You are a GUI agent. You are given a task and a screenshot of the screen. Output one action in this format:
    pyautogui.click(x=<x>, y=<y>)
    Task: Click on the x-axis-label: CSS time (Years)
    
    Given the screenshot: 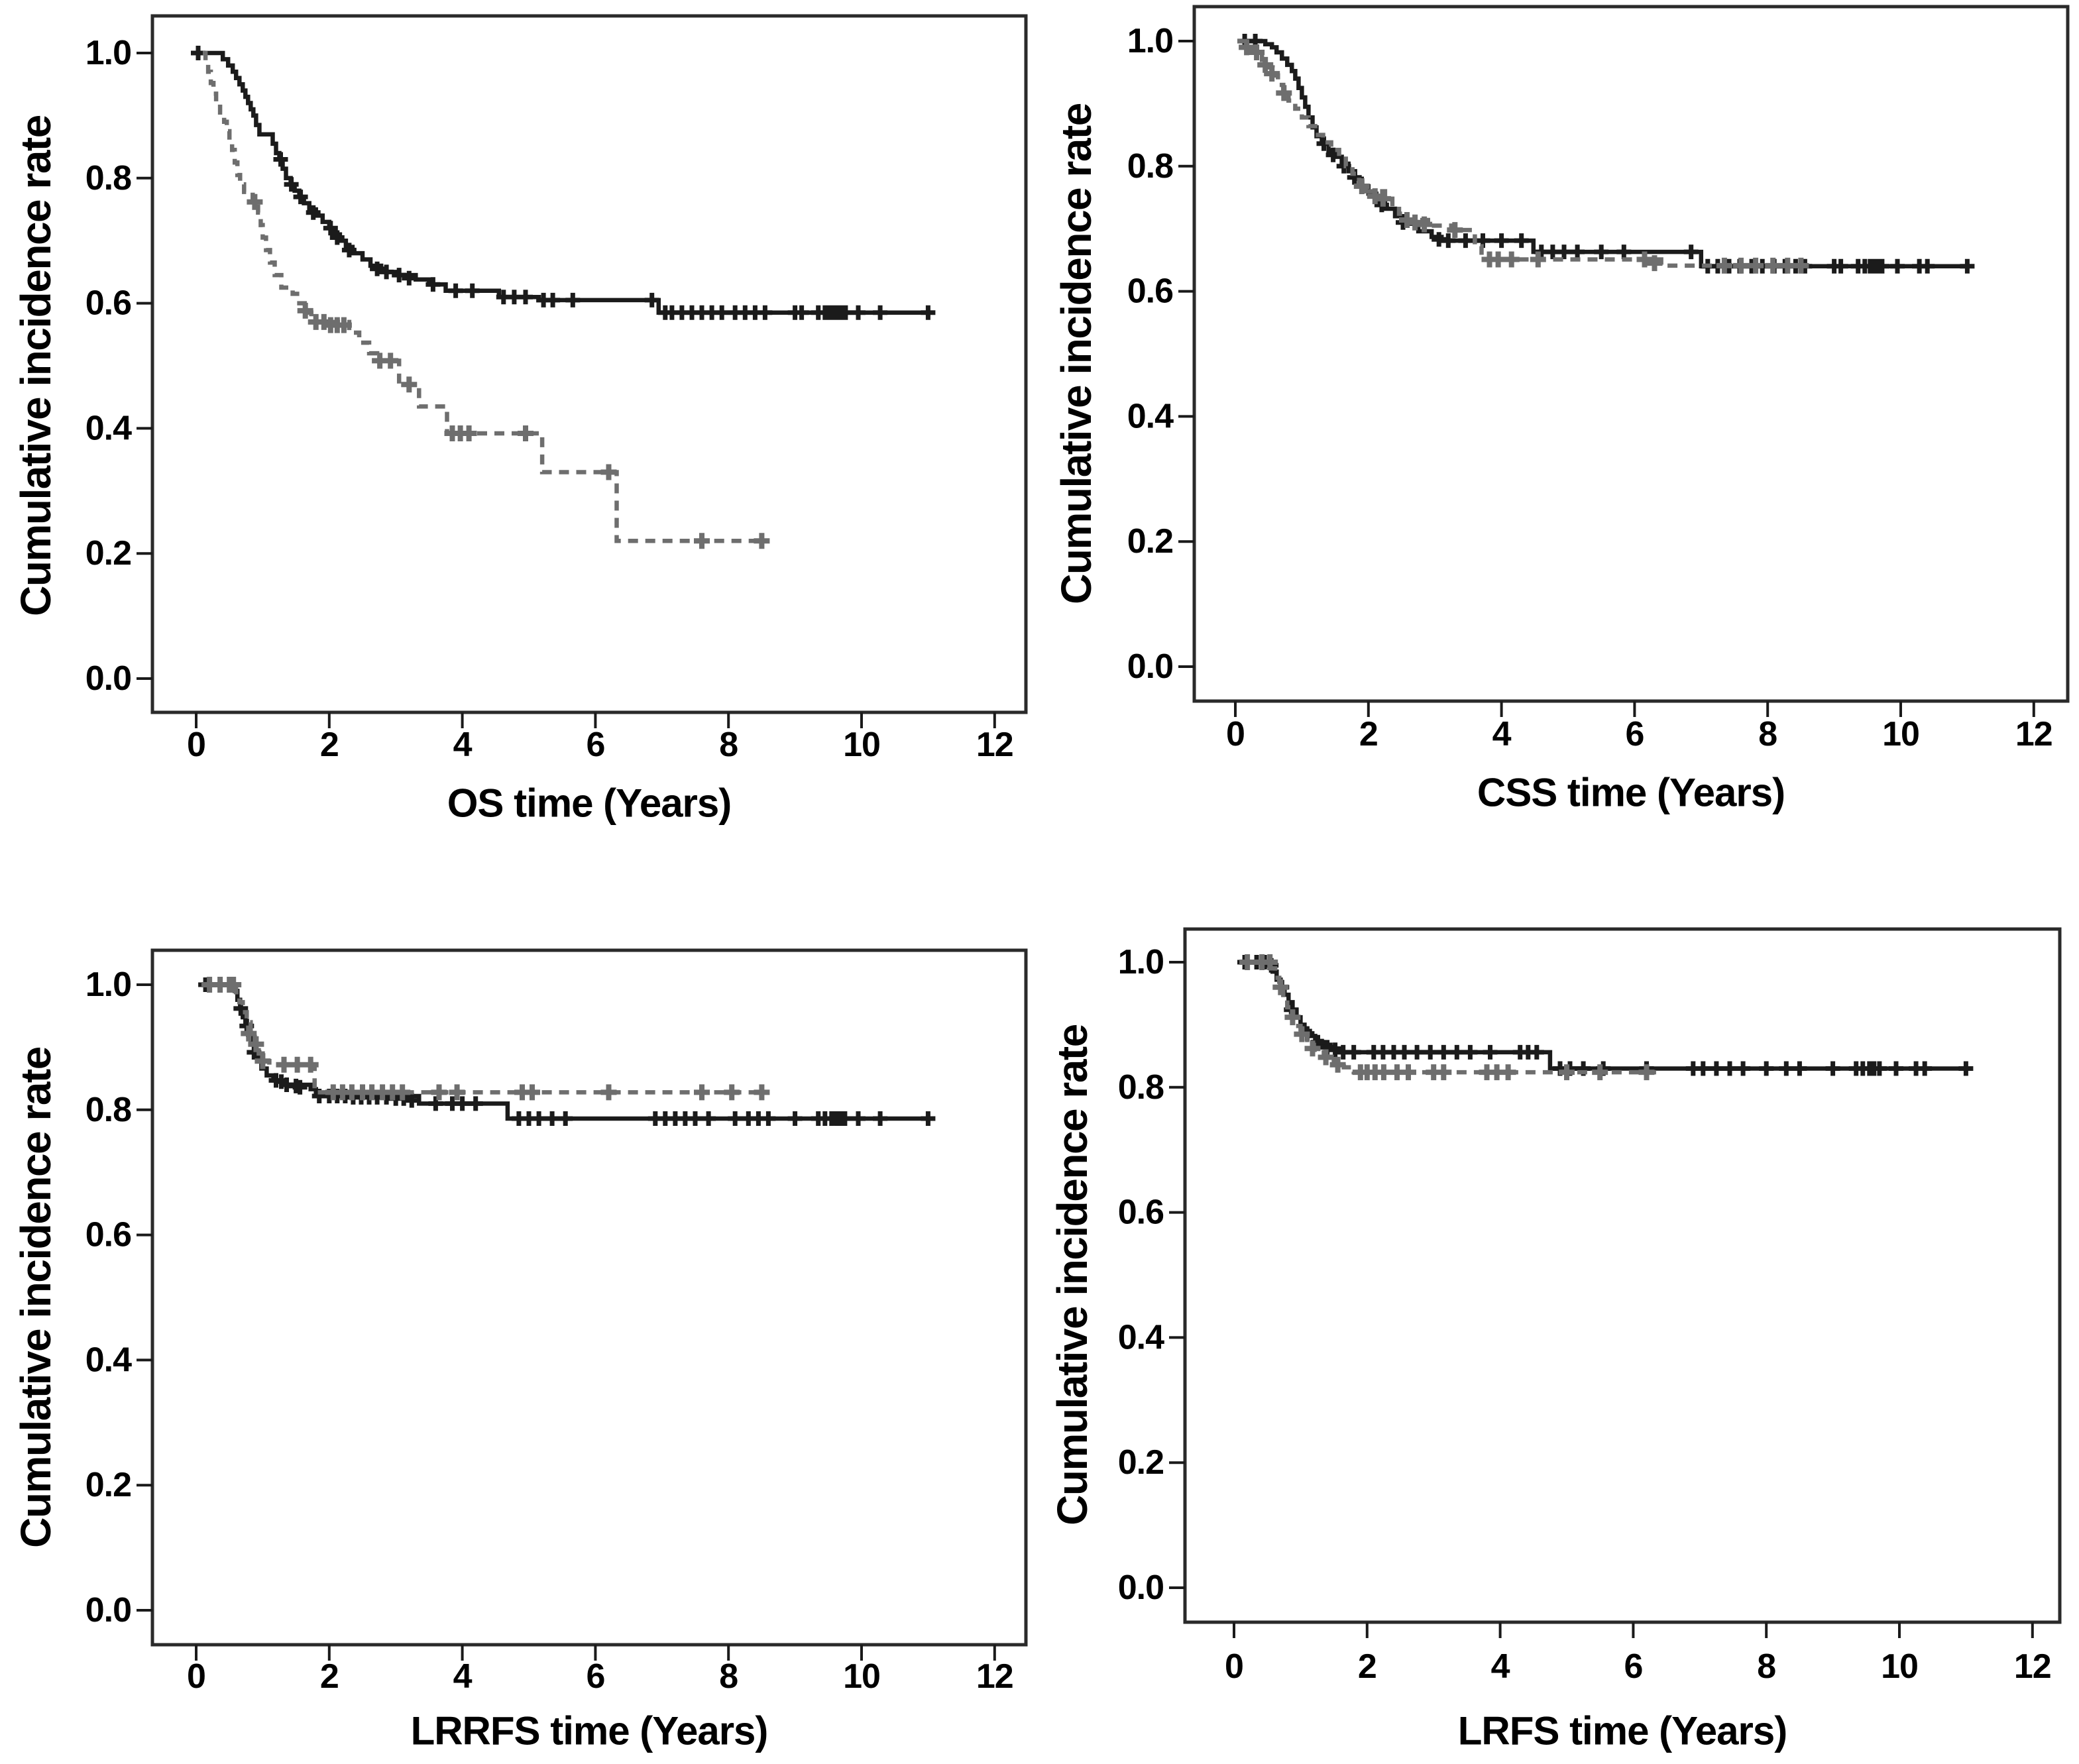 What is the action you would take?
    pyautogui.click(x=1631, y=793)
    